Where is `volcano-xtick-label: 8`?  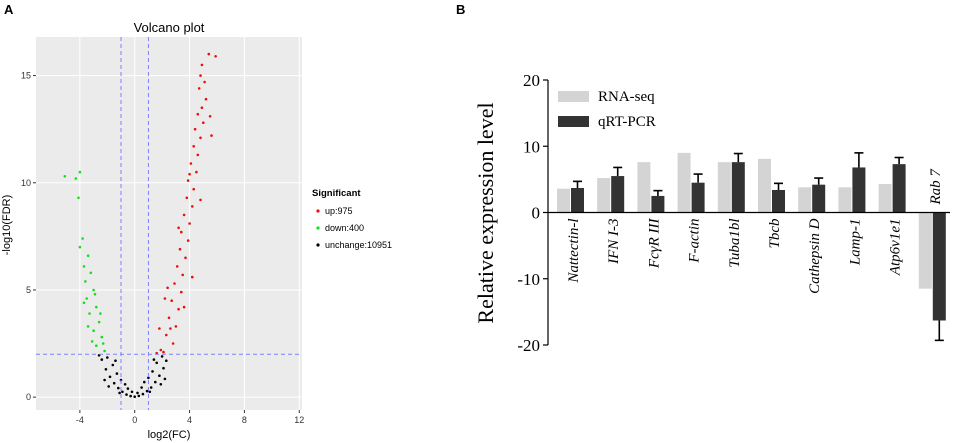
volcano-xtick-label: 8 is located at coordinates (244, 420).